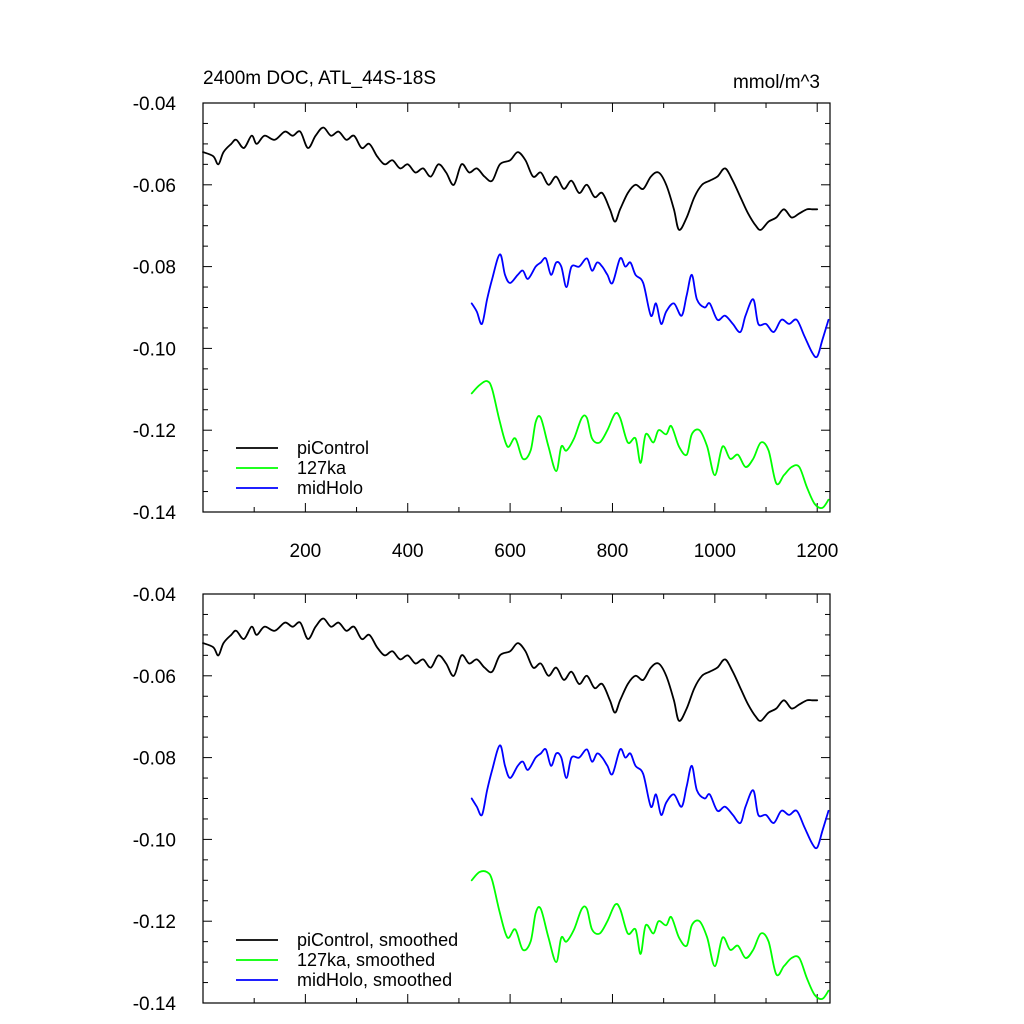 This screenshot has height=1024, width=1024. I want to click on x-tick-label: 1200, so click(817, 551).